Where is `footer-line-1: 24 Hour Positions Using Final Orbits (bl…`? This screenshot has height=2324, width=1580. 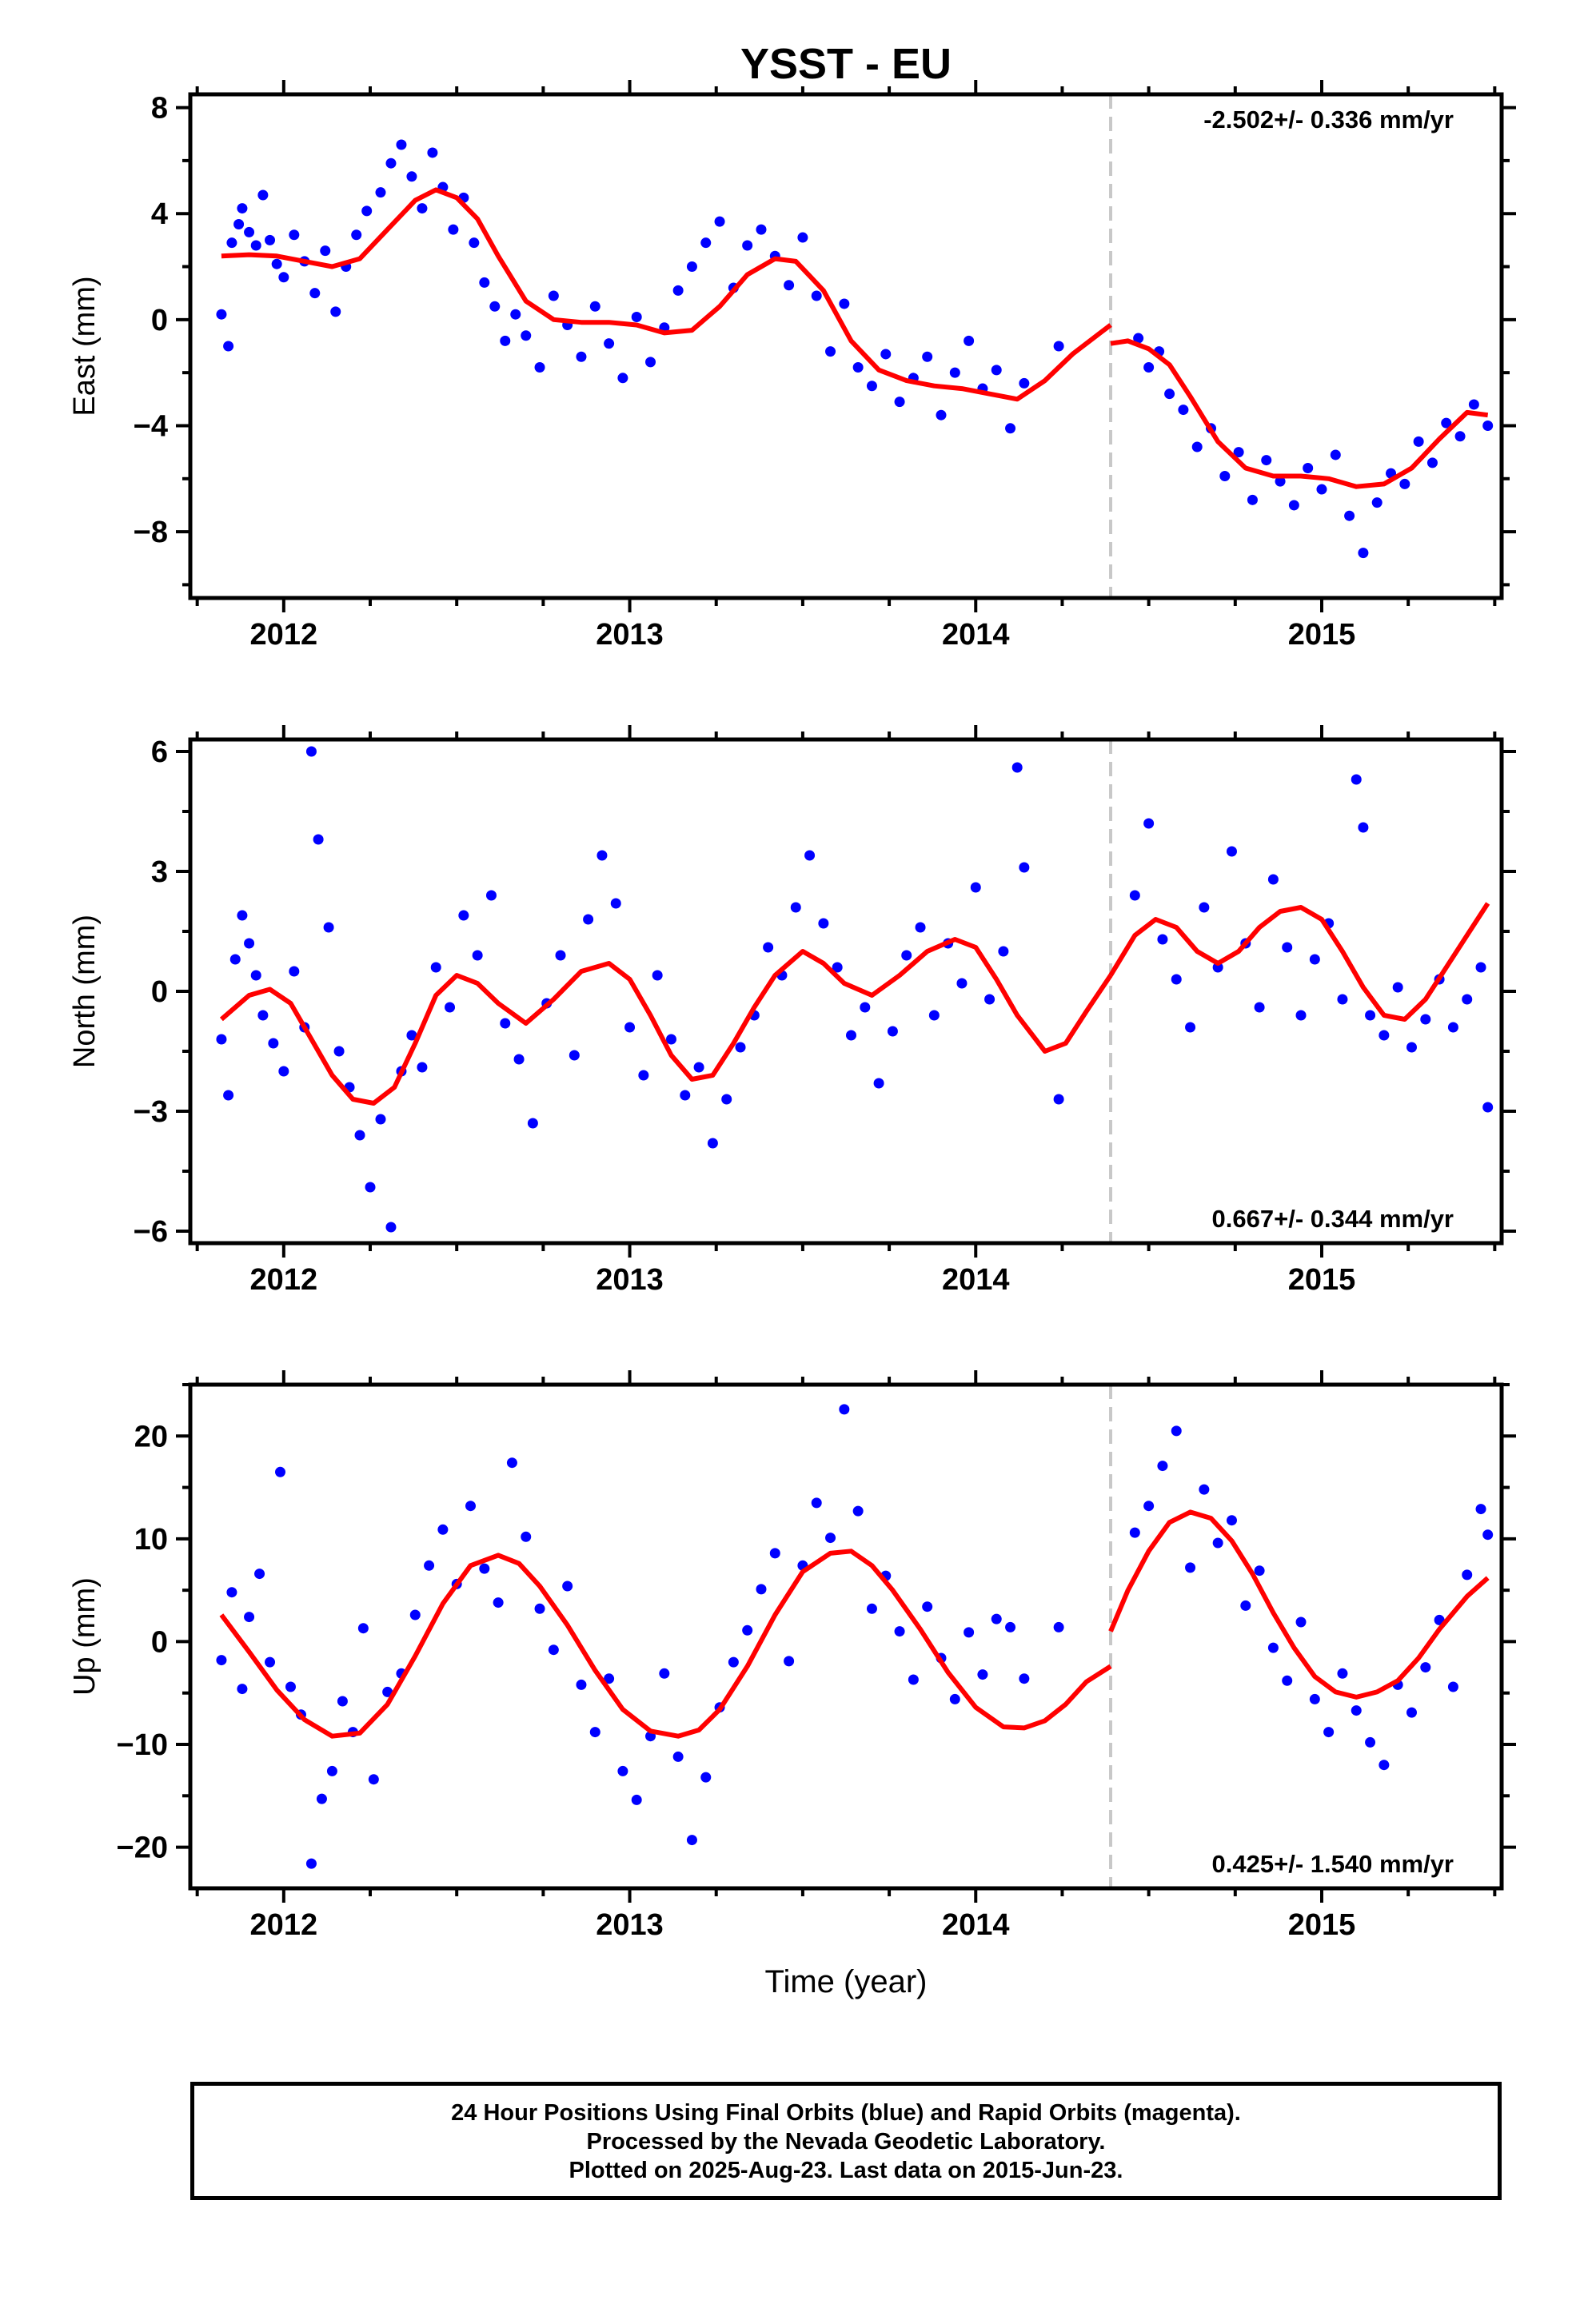
footer-line-1: 24 Hour Positions Using Final Orbits (bl… is located at coordinates (846, 2113).